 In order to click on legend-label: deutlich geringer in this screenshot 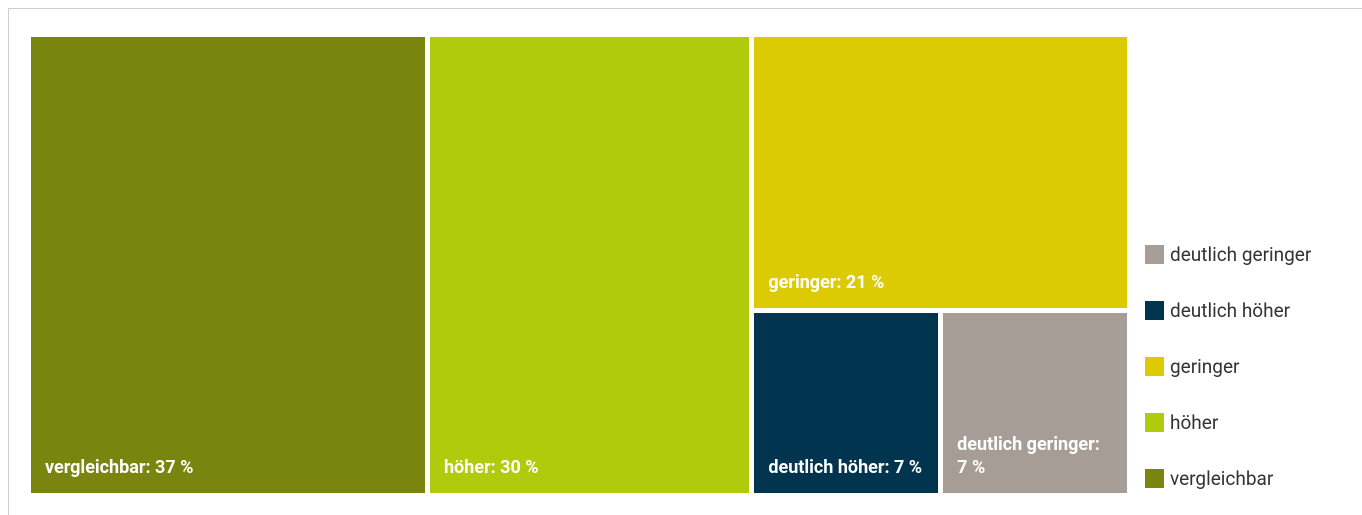, I will do `click(1241, 254)`.